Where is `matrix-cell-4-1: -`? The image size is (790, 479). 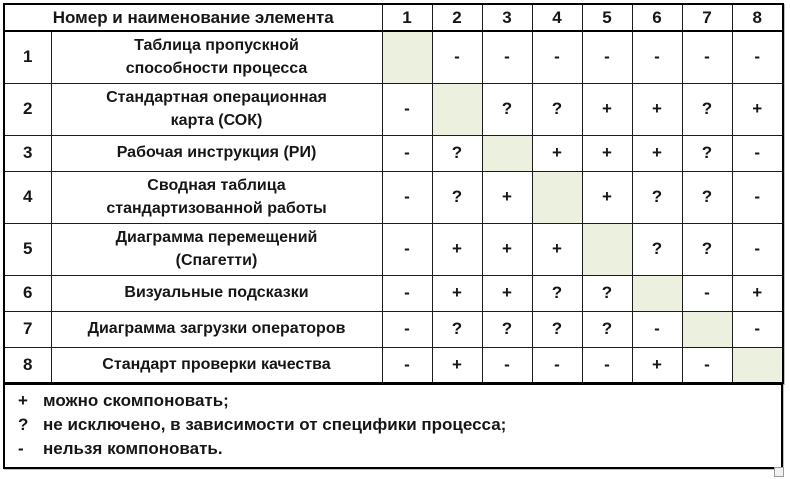 matrix-cell-4-1: - is located at coordinates (407, 197).